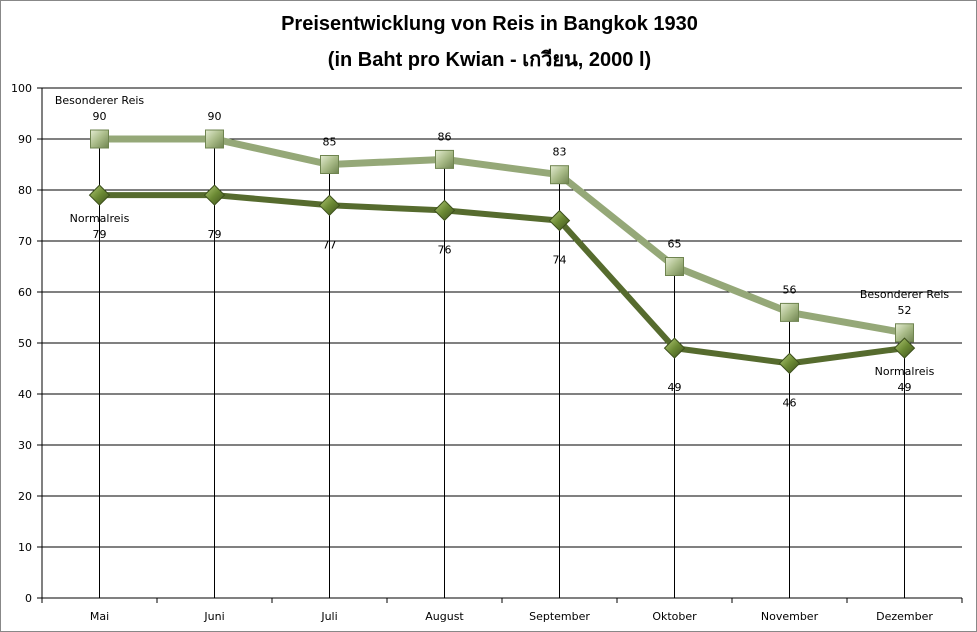 This screenshot has height=632, width=977. Describe the element at coordinates (559, 616) in the screenshot. I see `x-tick-label: September` at that location.